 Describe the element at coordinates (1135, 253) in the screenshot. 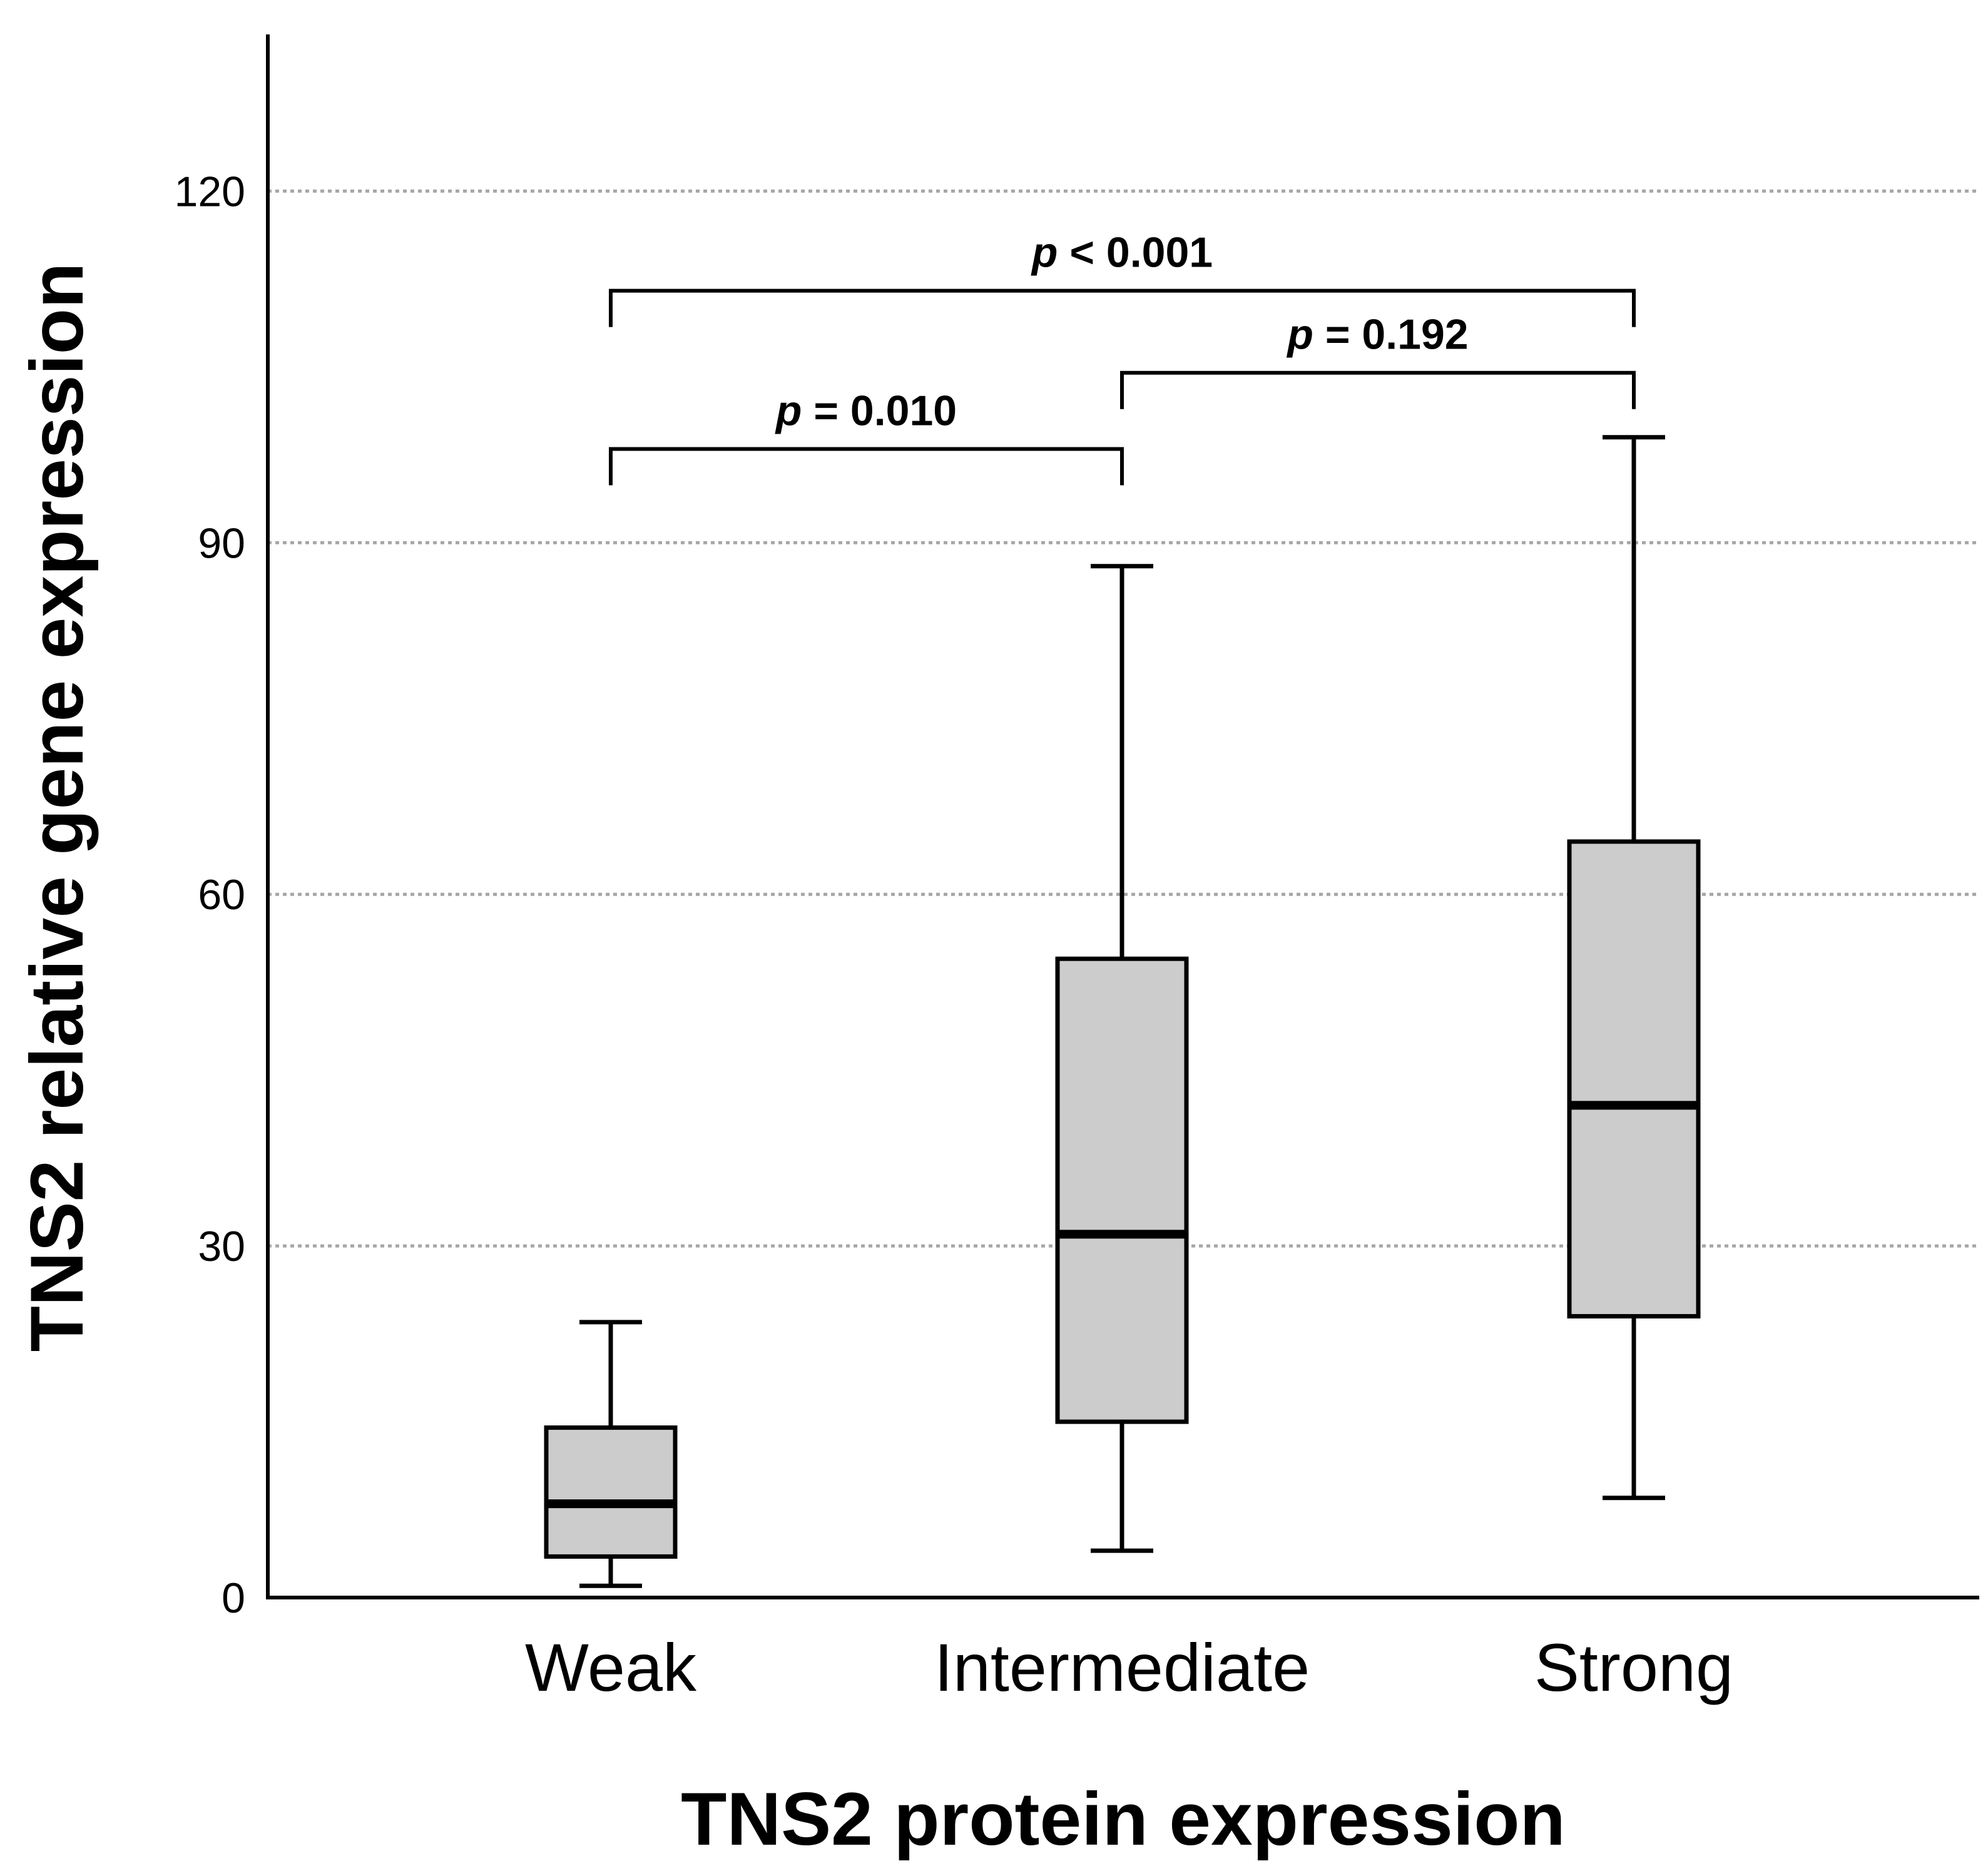

I see `p-value: < 0.001` at that location.